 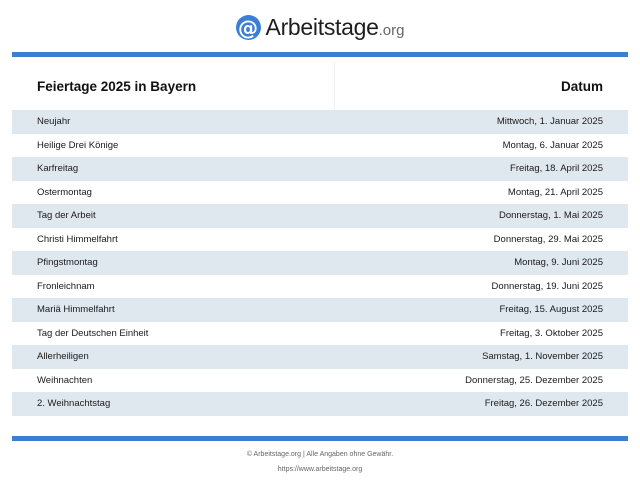 What do you see at coordinates (76, 310) in the screenshot?
I see `holiday-name: Mariä Himmelfahrt` at bounding box center [76, 310].